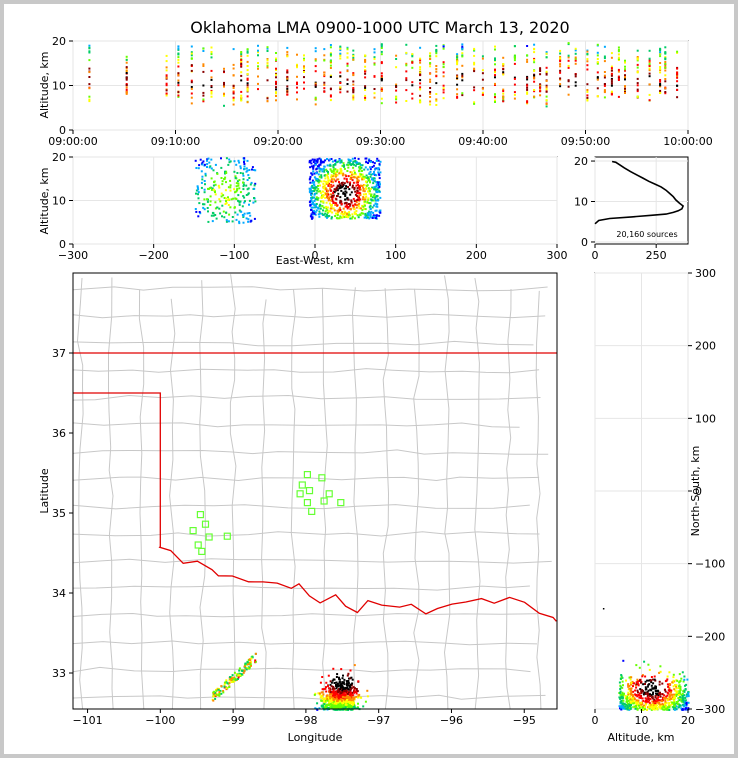  I want to click on time-tick-label: 09:20:00, so click(277, 141).